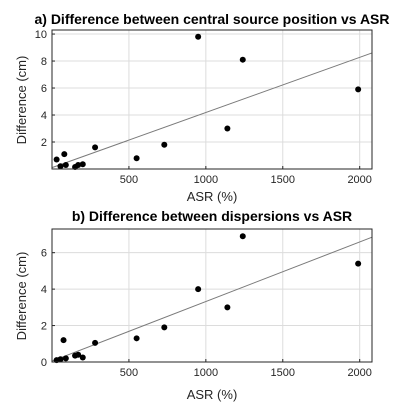 The height and width of the screenshot is (414, 412). Describe the element at coordinates (21, 100) in the screenshot. I see `chart-a-ylabel: Difference (cm)` at that location.